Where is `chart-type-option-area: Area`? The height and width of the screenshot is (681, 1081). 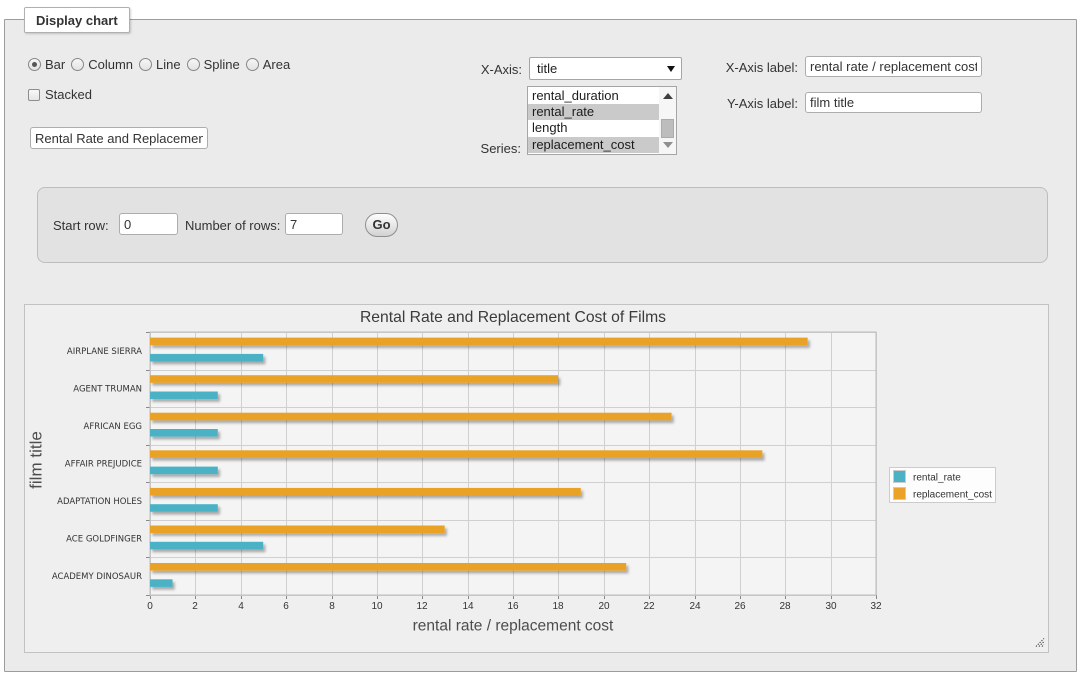 chart-type-option-area: Area is located at coordinates (268, 64).